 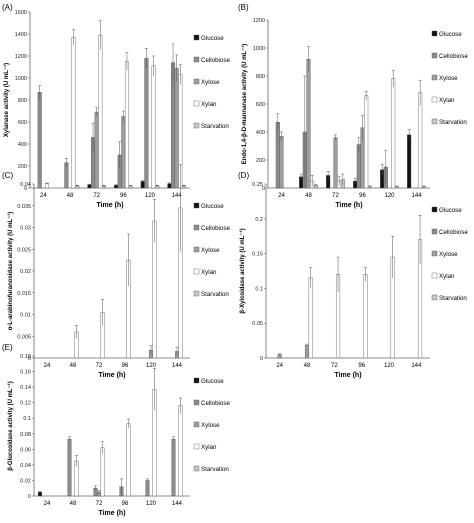 What do you see at coordinates (10, 426) in the screenshot?
I see `y-axis-label: β-Glucosidase activity (U mL⁻¹)` at bounding box center [10, 426].